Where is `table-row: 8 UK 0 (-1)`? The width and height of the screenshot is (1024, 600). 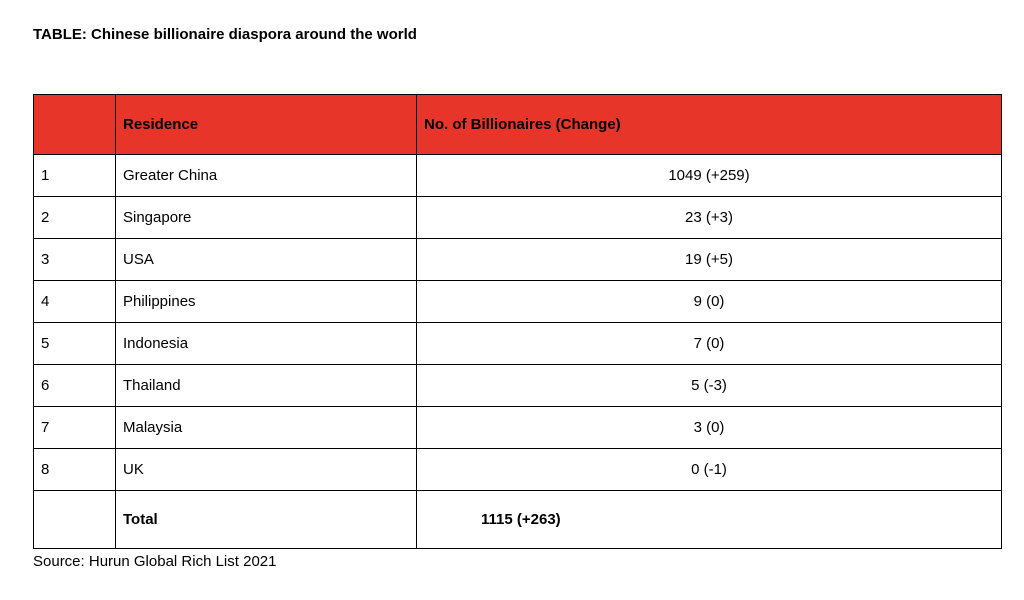 table-row: 8 UK 0 (-1) is located at coordinates (517, 469).